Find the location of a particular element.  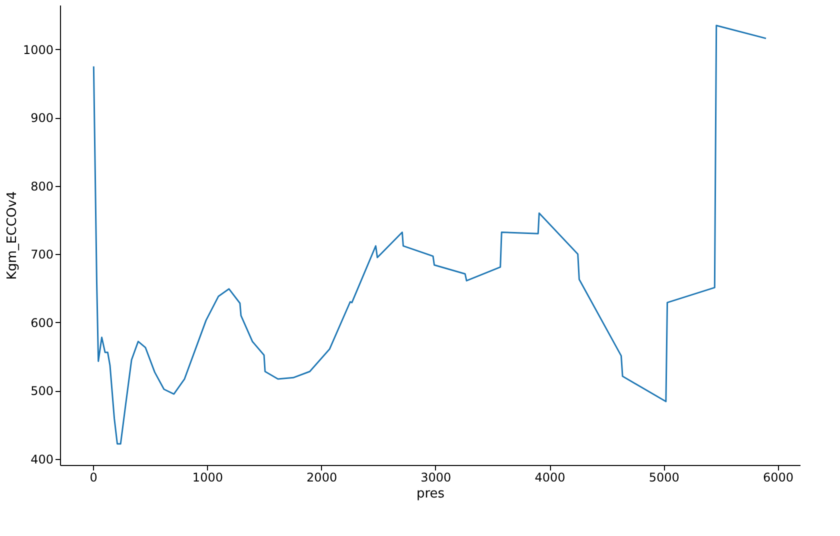

y-tick-label: 1000 is located at coordinates (38, 49).